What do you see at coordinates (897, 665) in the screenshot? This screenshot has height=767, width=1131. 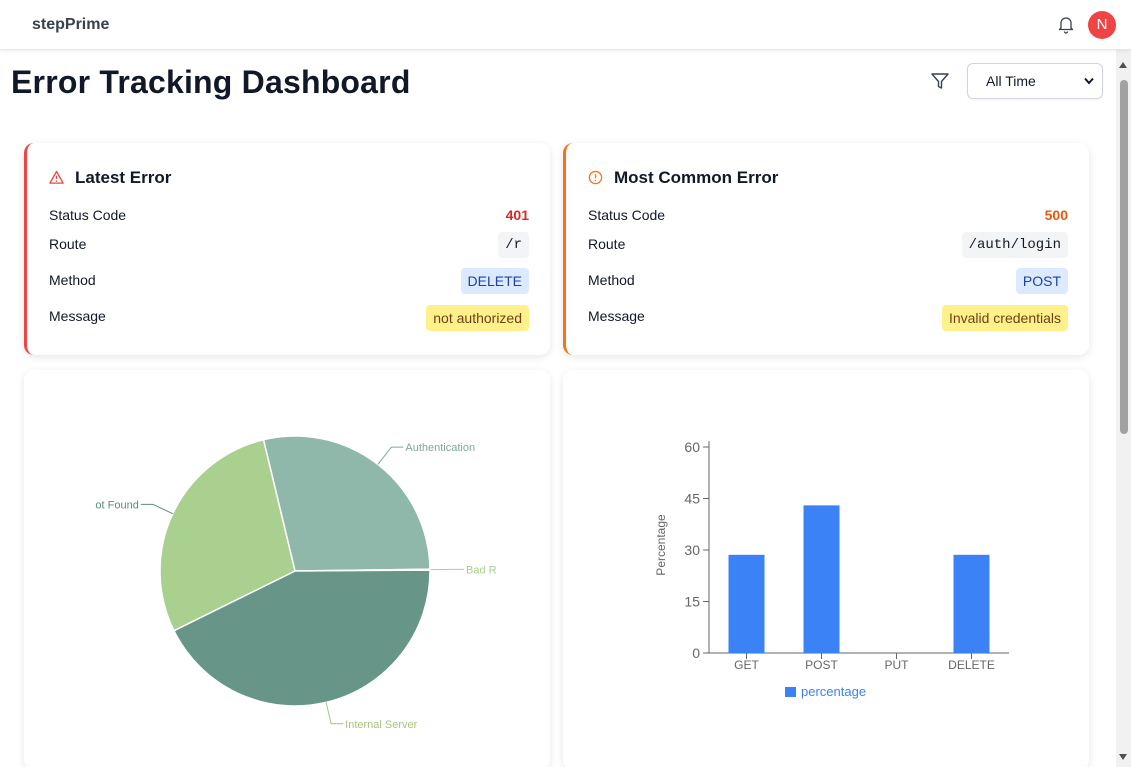 I see `x-tick-label: PUT` at bounding box center [897, 665].